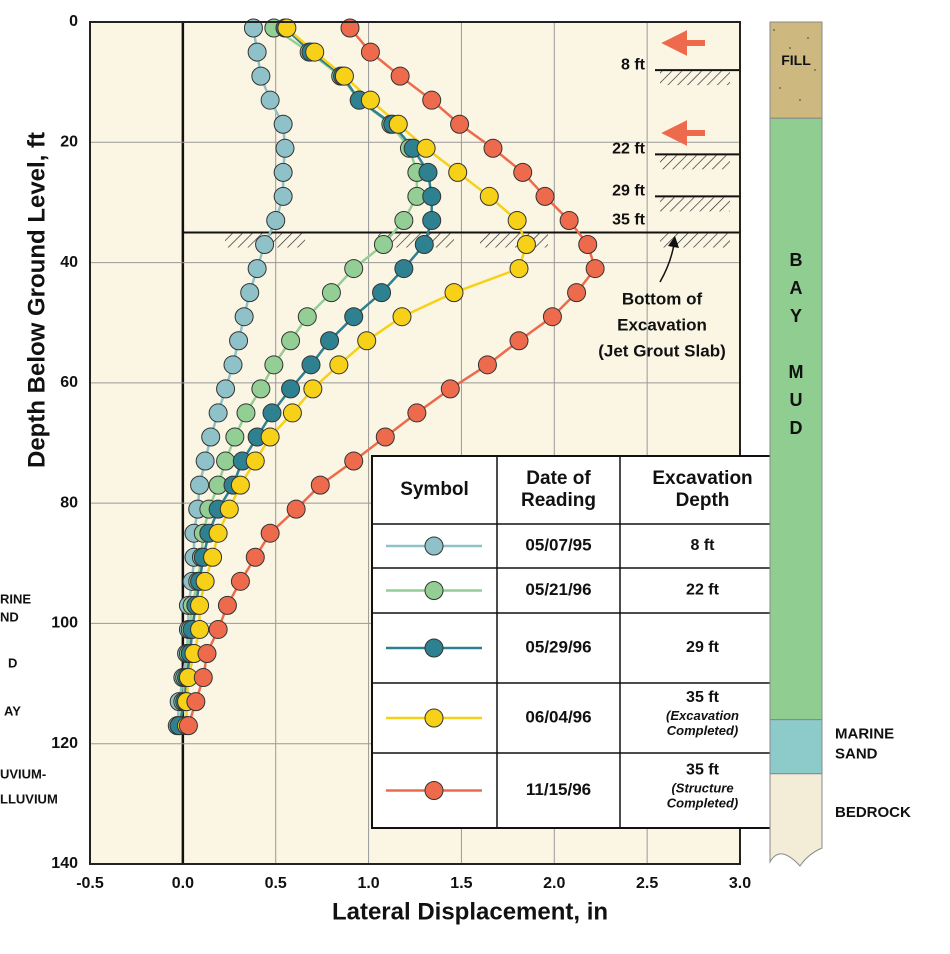 Image resolution: width=950 pixels, height=954 pixels. I want to click on fragment-text: ND, so click(9, 616).